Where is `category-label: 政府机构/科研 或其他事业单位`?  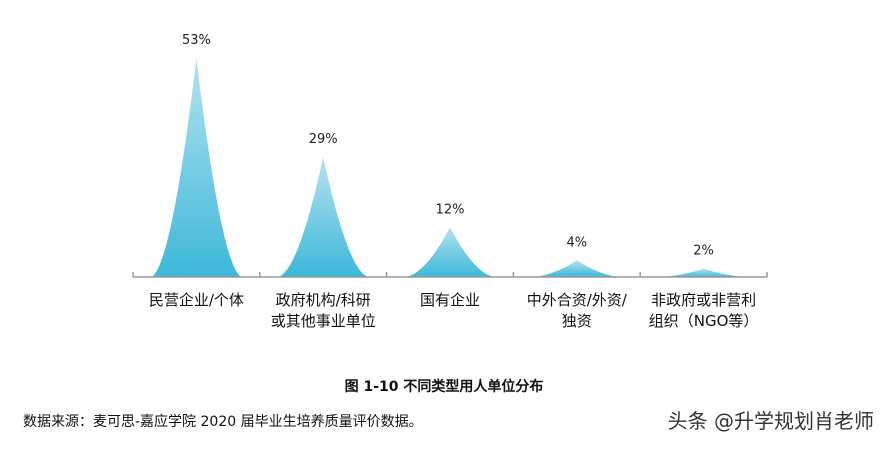
category-label: 政府机构/科研 或其他事业单位 is located at coordinates (323, 310).